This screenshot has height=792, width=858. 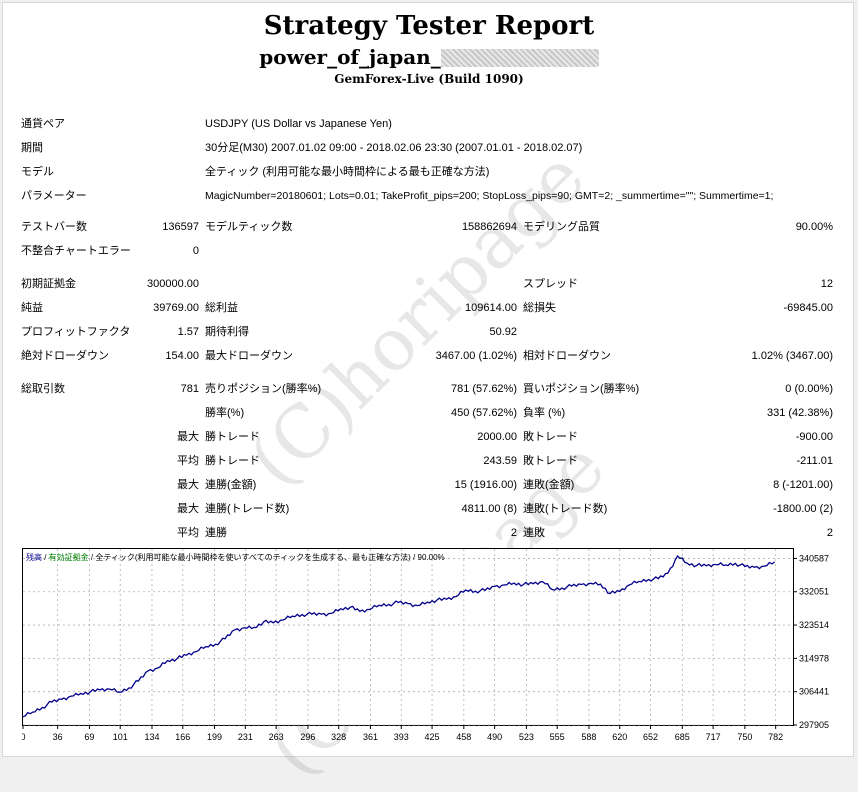 I want to click on short-label: 売りポジション(勝率%), so click(x=263, y=389).